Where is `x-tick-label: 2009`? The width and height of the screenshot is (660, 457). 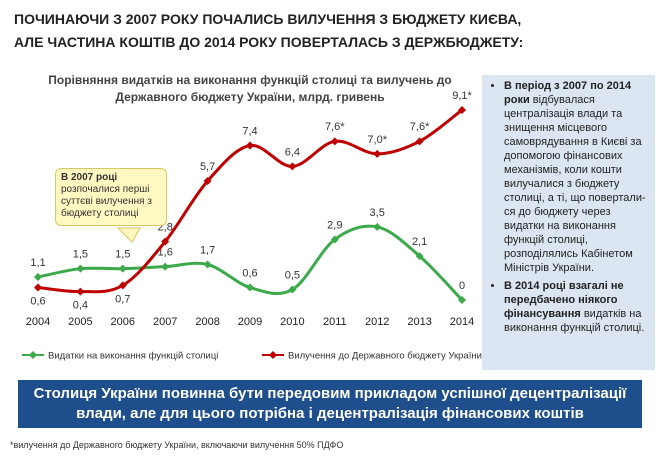 x-tick-label: 2009 is located at coordinates (250, 322).